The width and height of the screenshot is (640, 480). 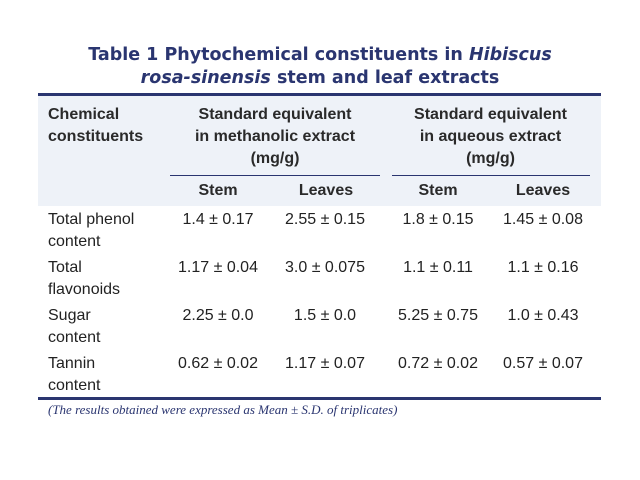 What do you see at coordinates (438, 190) in the screenshot?
I see `subheader-aqueous-stem: Stem` at bounding box center [438, 190].